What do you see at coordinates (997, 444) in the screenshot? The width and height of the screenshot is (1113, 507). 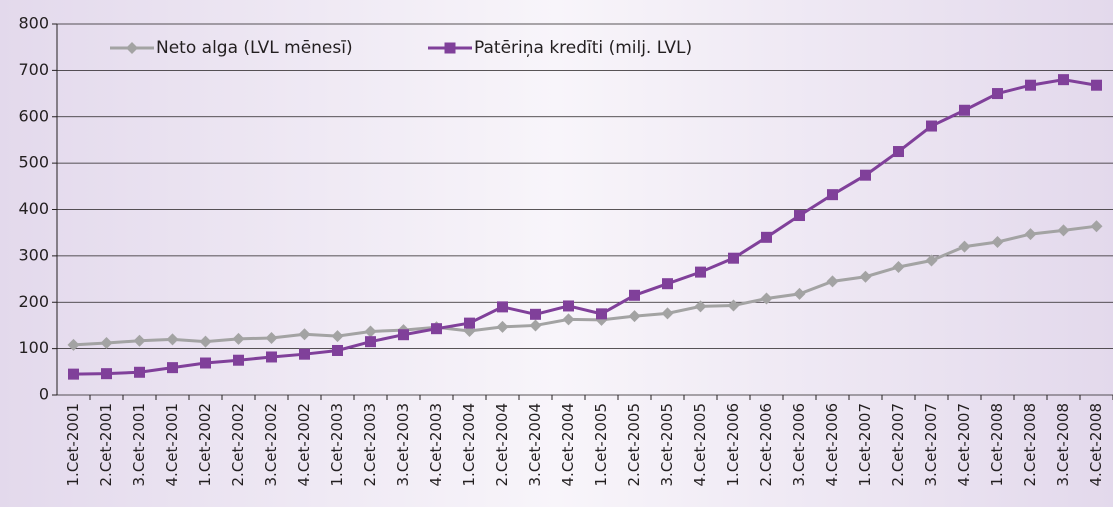 I see `x-tick-label: 1.Cet-2008` at bounding box center [997, 444].